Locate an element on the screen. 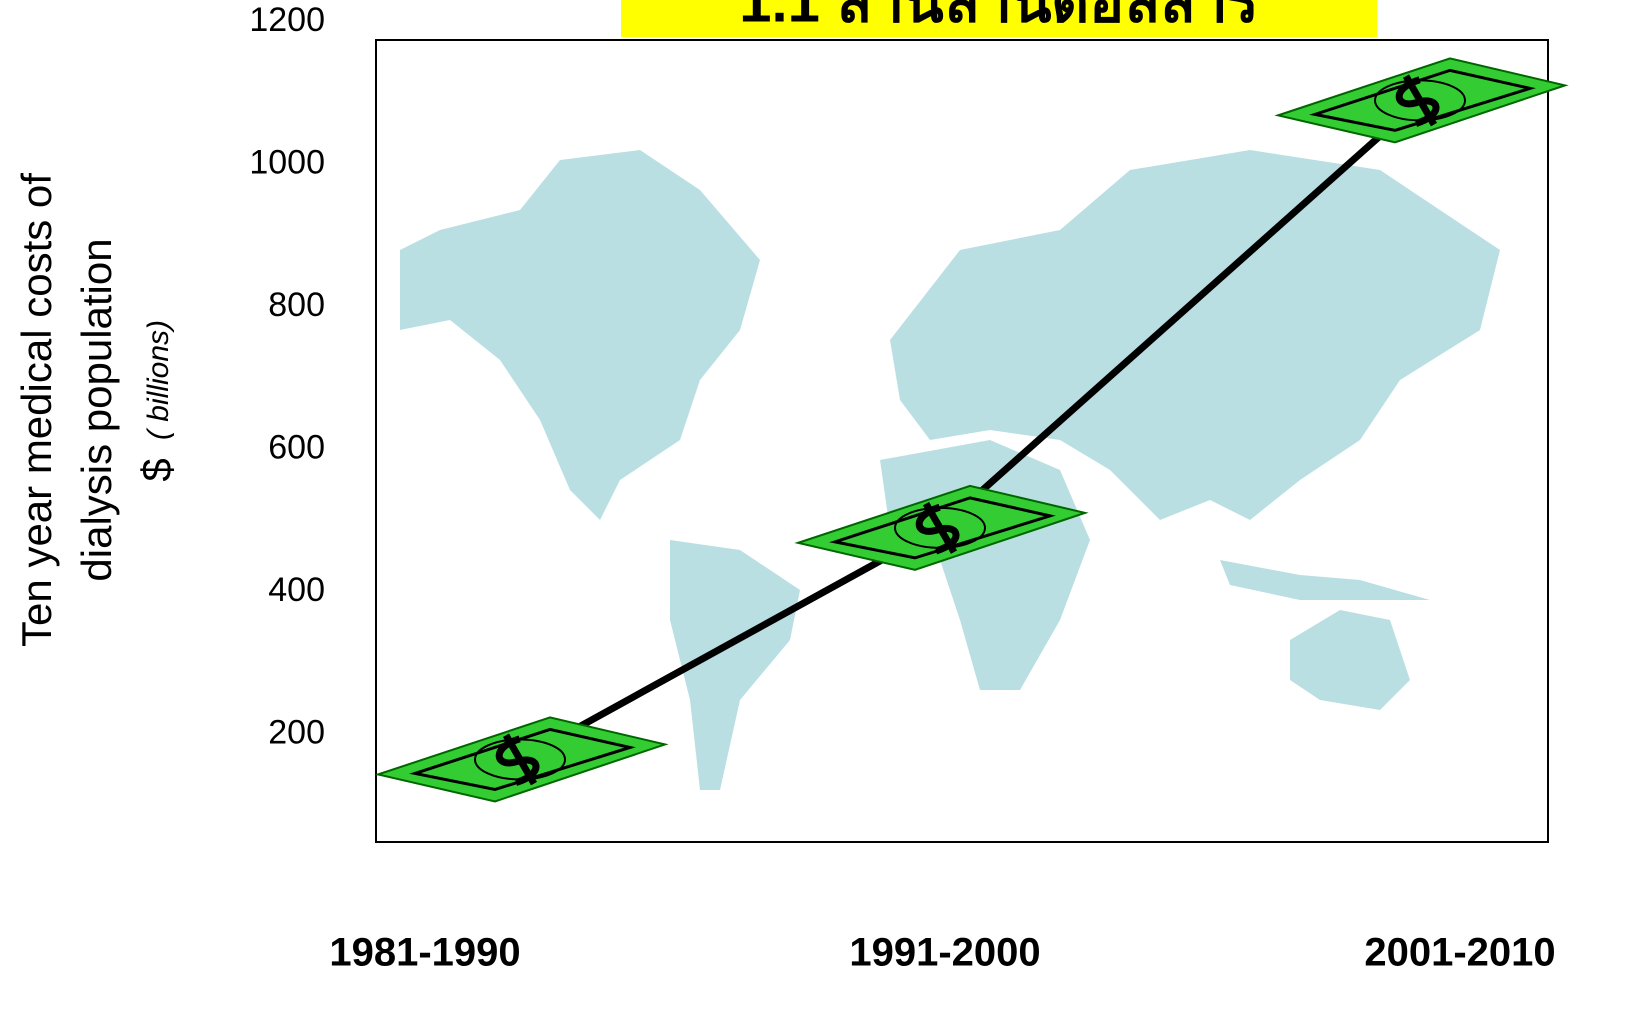 The width and height of the screenshot is (1628, 1018). x-tick-label: 1991-2000 is located at coordinates (944, 953).